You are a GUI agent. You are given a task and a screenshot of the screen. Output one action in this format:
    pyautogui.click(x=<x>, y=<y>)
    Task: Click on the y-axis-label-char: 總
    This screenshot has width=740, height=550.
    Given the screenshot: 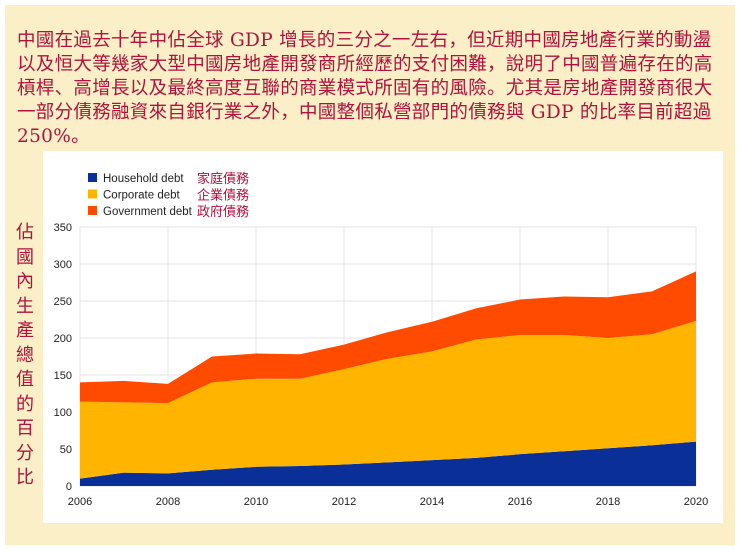 What is the action you would take?
    pyautogui.click(x=25, y=355)
    